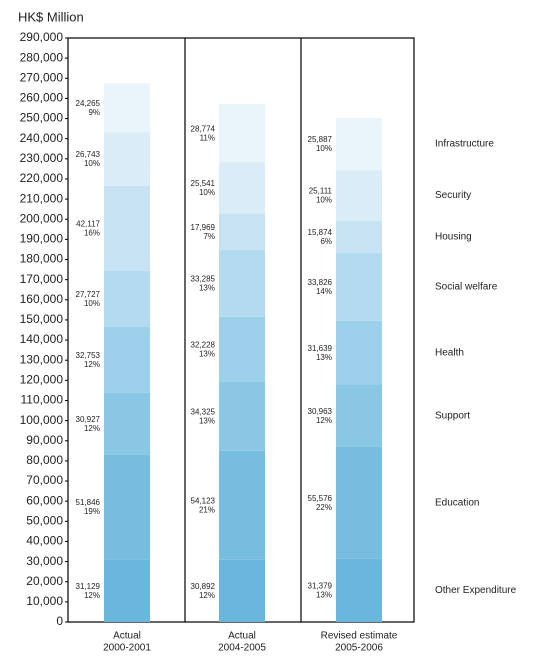 The height and width of the screenshot is (664, 540). I want to click on y-axis-label: HK$ Million, so click(51, 16).